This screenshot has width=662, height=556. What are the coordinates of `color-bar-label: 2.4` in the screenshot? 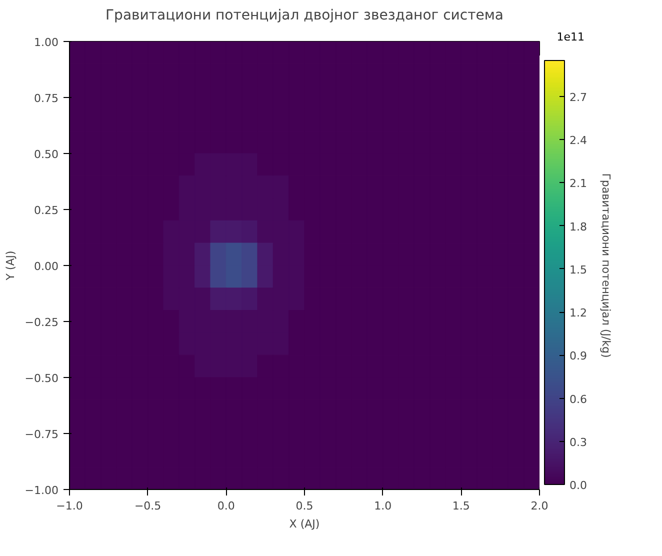 It's located at (578, 141).